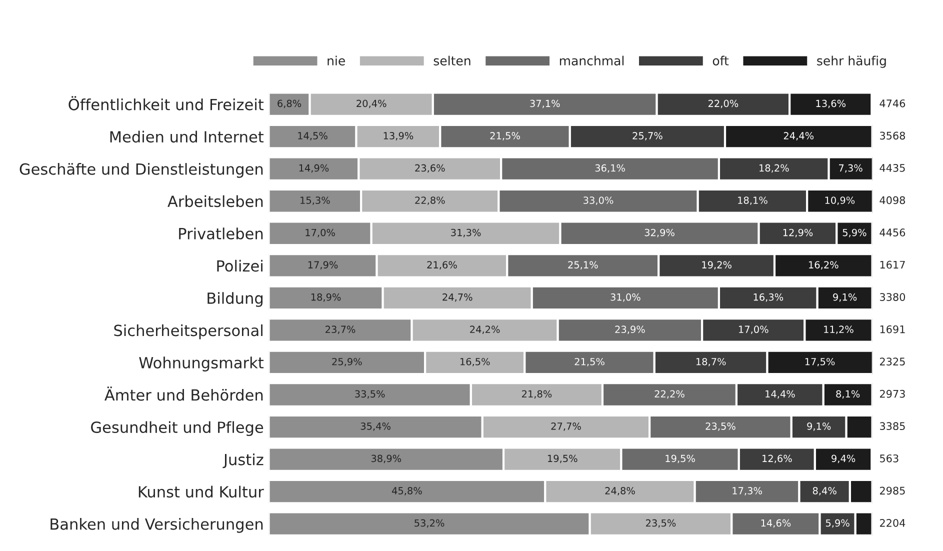 This screenshot has width=943, height=551. Describe the element at coordinates (844, 459) in the screenshot. I see `data-label: 9,4%` at that location.